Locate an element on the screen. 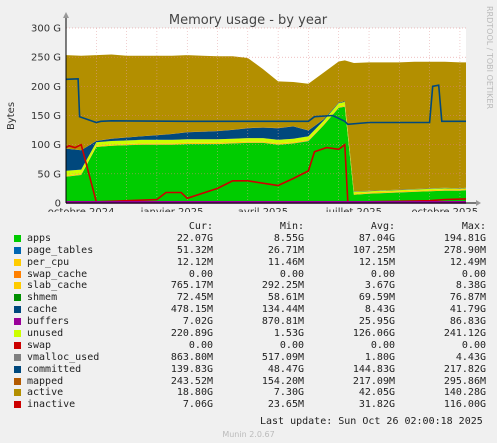  legend-max: 140.28G is located at coordinates (464, 393).